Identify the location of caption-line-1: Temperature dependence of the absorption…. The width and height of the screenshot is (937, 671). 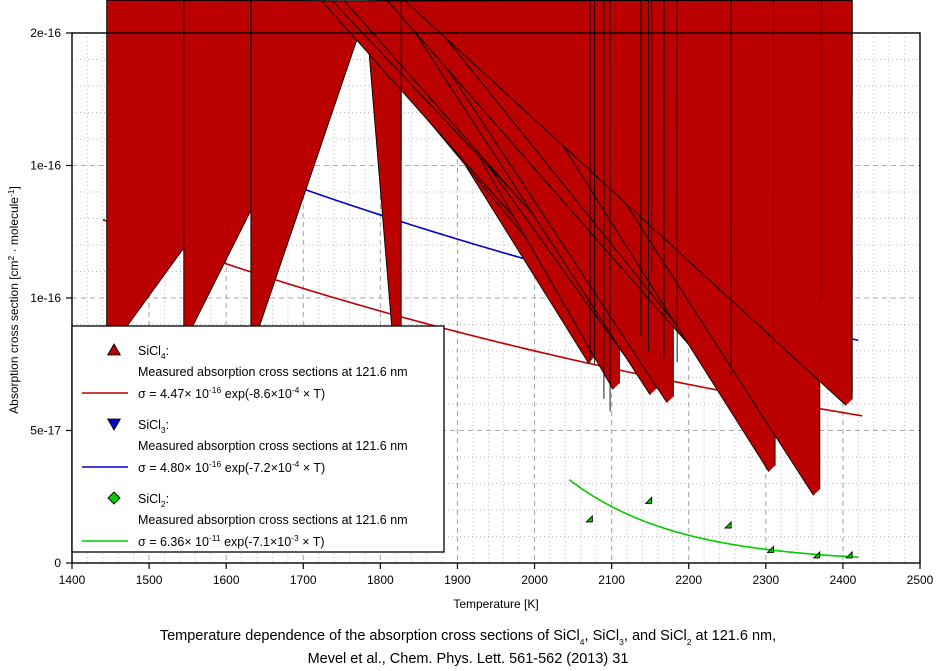
(468, 637).